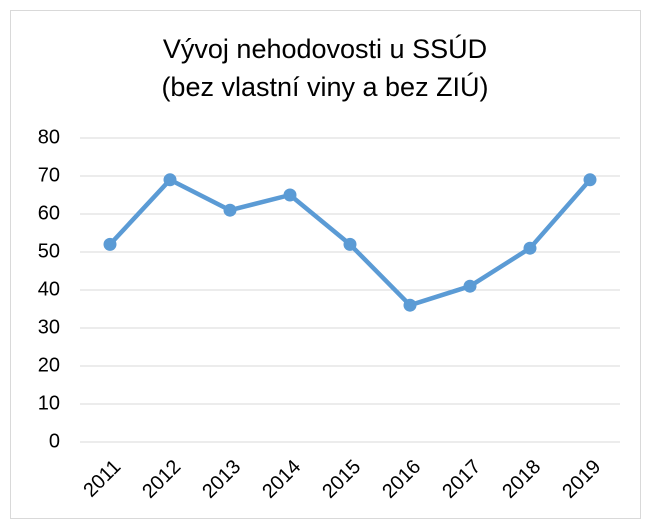 Image resolution: width=651 pixels, height=529 pixels. Describe the element at coordinates (49, 175) in the screenshot. I see `y-tick-label: 70` at that location.